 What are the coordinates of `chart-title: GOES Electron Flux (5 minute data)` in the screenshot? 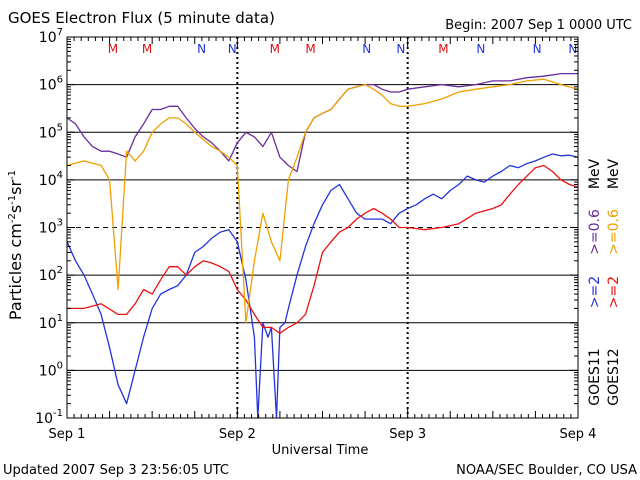 It's located at (141, 18).